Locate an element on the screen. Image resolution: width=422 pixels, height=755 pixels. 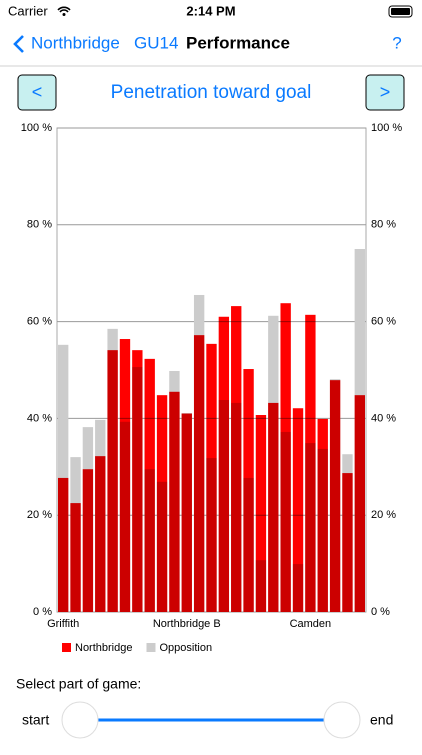
y-tick-label: 100 % is located at coordinates (36, 128).